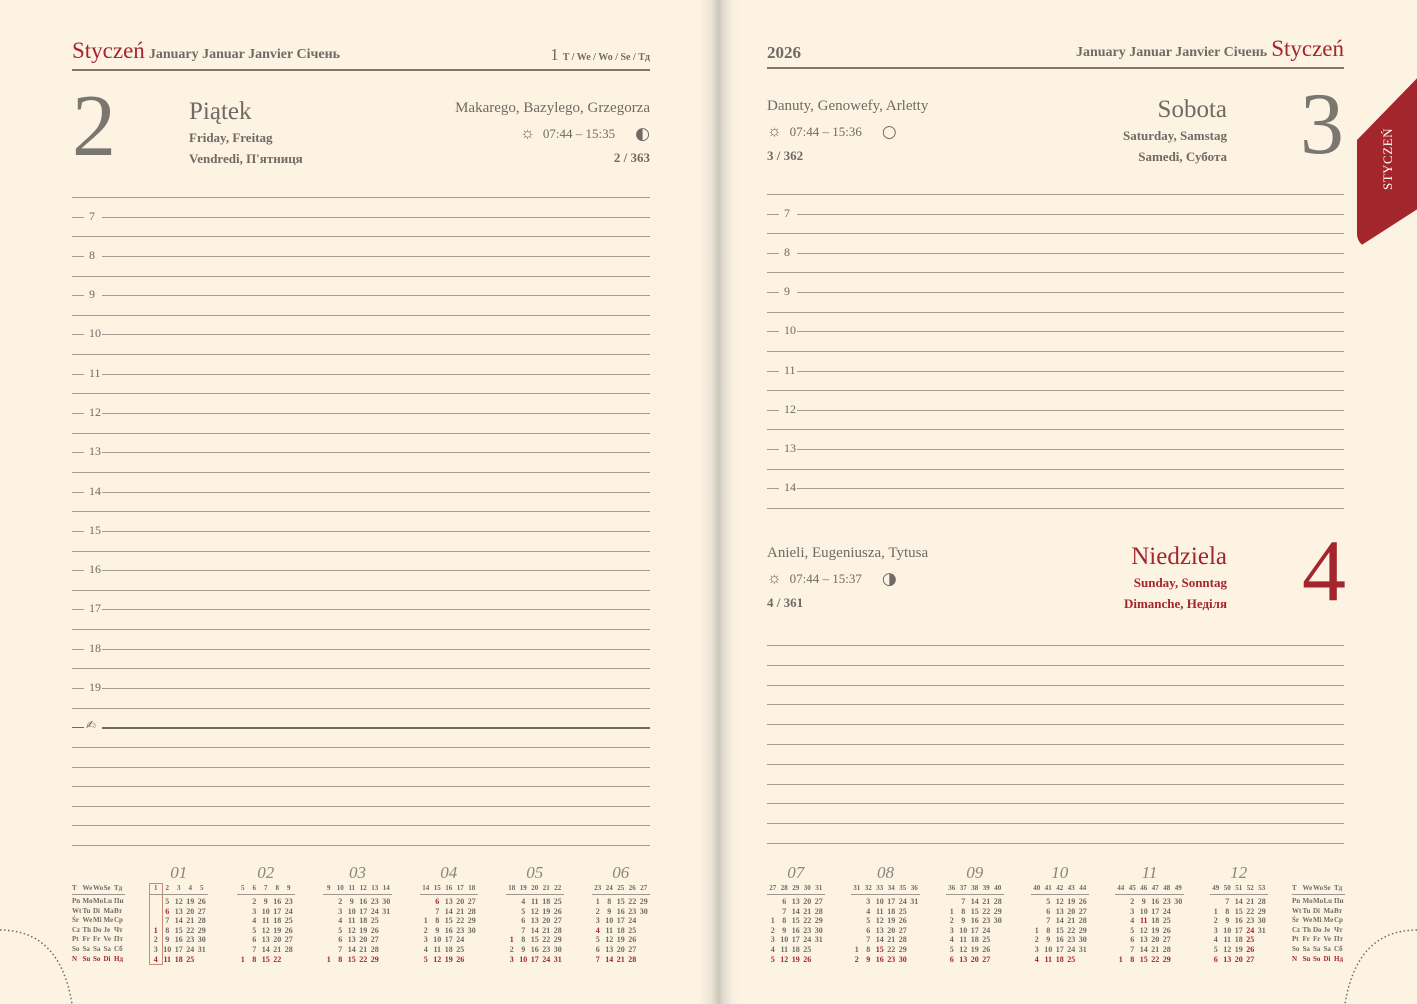 This screenshot has height=1004, width=1417. What do you see at coordinates (231, 137) in the screenshot?
I see `day-name-en-de: Friday, Freitag` at bounding box center [231, 137].